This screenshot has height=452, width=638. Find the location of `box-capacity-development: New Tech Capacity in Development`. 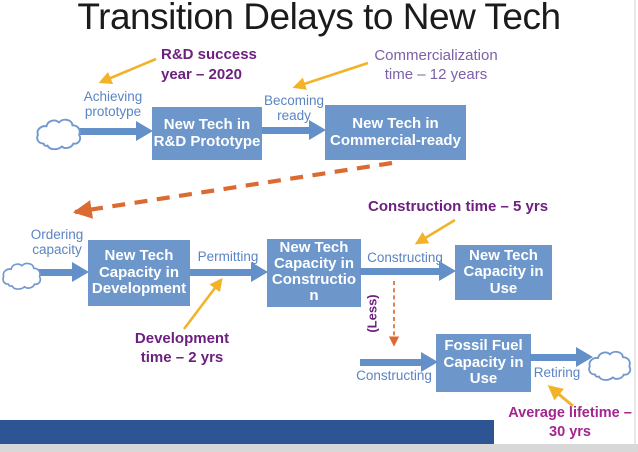

box-capacity-development: New Tech Capacity in Development is located at coordinates (139, 273).